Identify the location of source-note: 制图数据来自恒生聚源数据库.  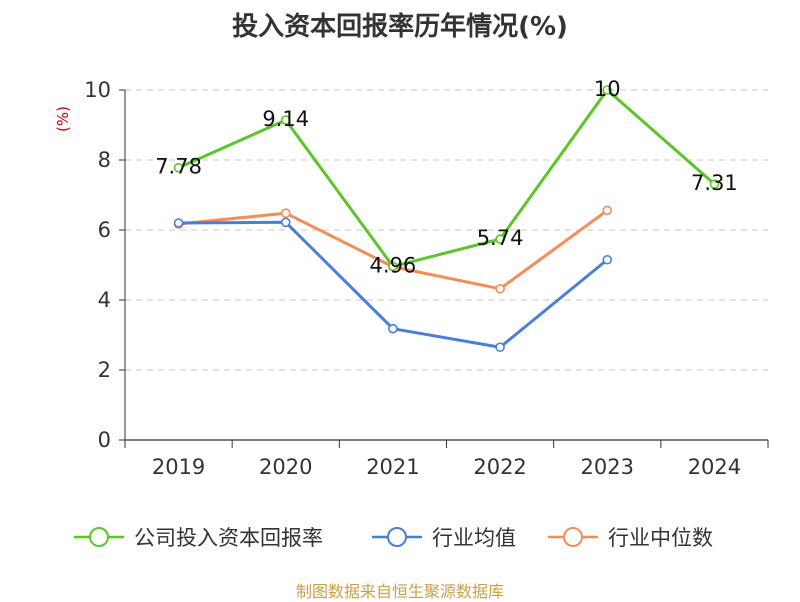
(399, 591).